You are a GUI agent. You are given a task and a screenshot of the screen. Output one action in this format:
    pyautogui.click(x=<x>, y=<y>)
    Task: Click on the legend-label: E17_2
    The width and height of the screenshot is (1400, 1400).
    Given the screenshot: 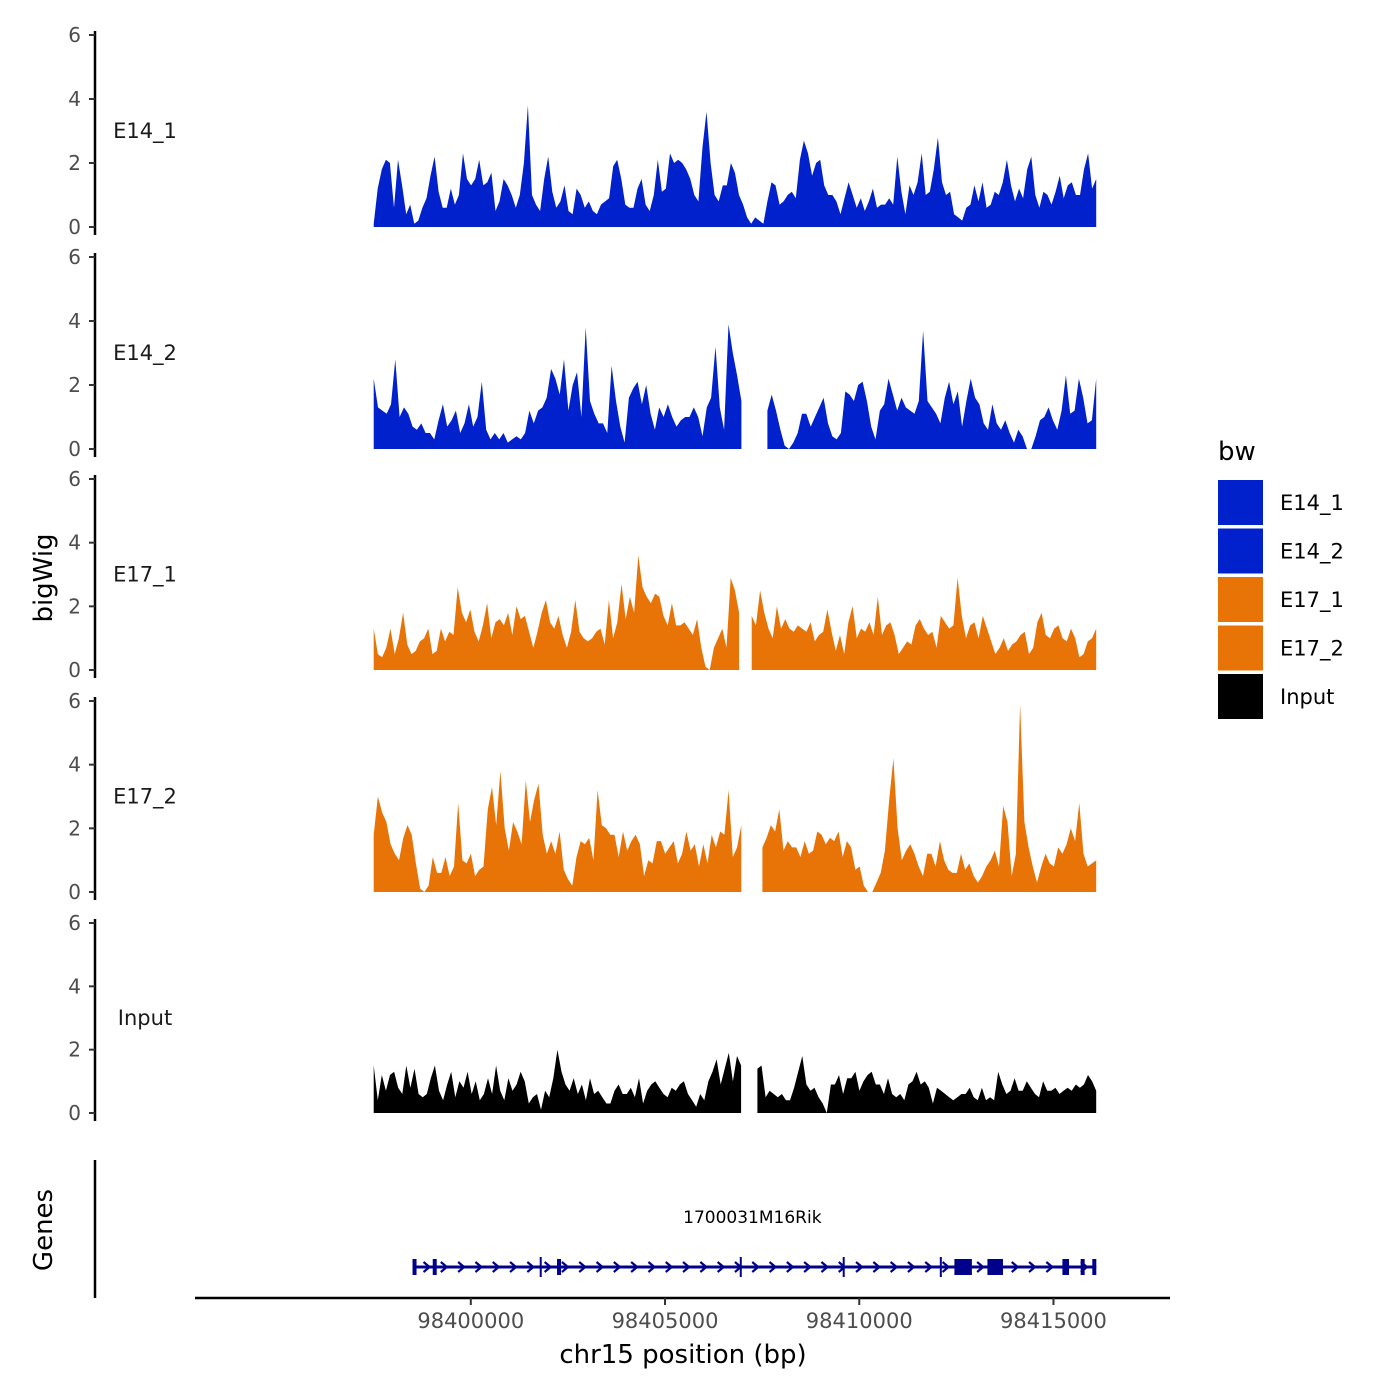 What is the action you would take?
    pyautogui.click(x=1312, y=649)
    